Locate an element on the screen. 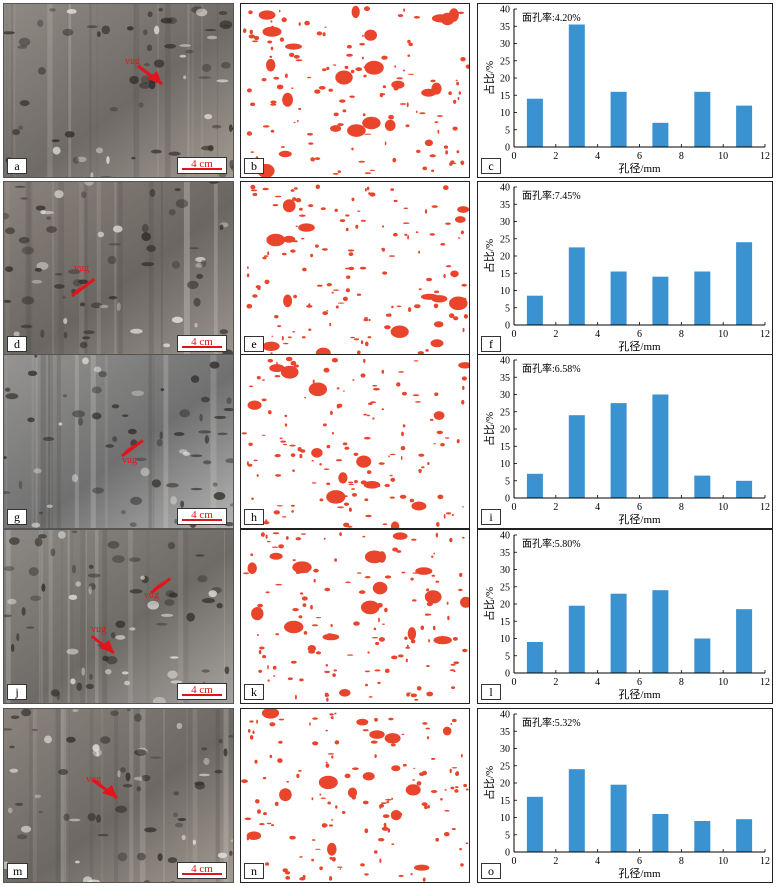 Image resolution: width=776 pixels, height=887 pixels. x-tick-label: 8 is located at coordinates (681, 682).